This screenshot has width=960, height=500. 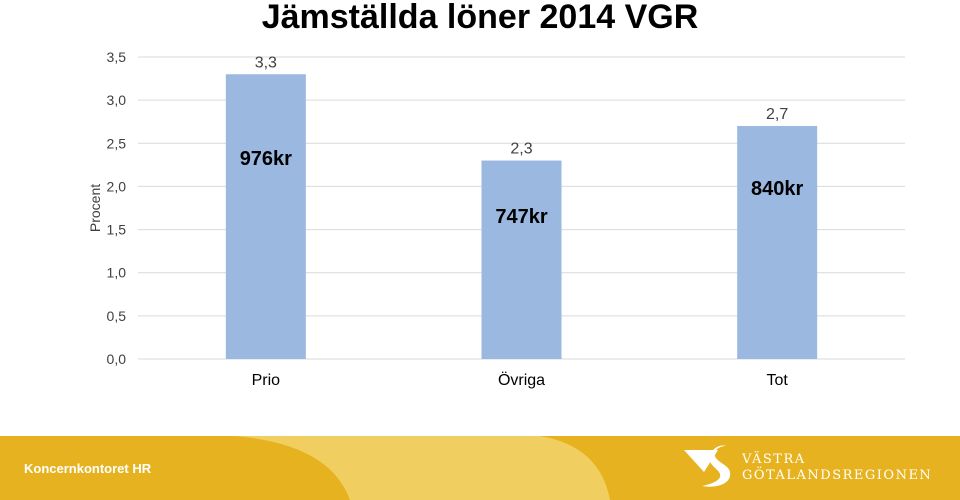 What do you see at coordinates (266, 380) in the screenshot?
I see `x-tick-label: Prio` at bounding box center [266, 380].